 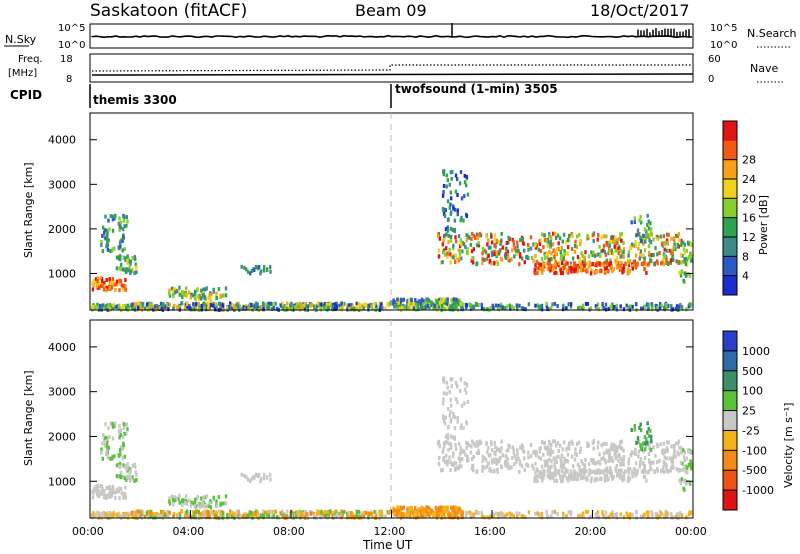 What do you see at coordinates (749, 179) in the screenshot?
I see `colorbar-tick-label: 24` at bounding box center [749, 179].